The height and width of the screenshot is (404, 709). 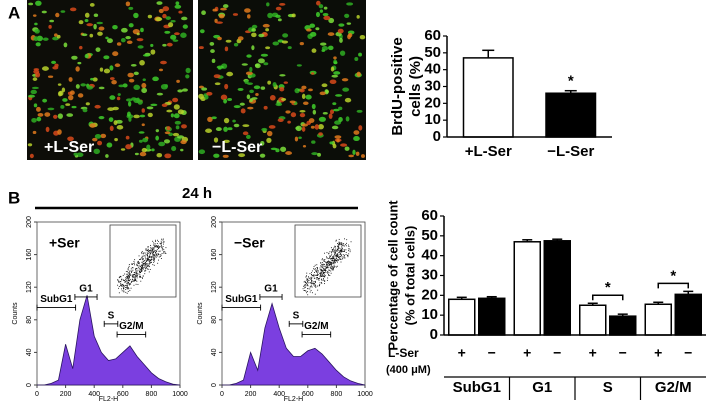 What do you see at coordinates (673, 275) in the screenshot?
I see `significance: *` at bounding box center [673, 275].